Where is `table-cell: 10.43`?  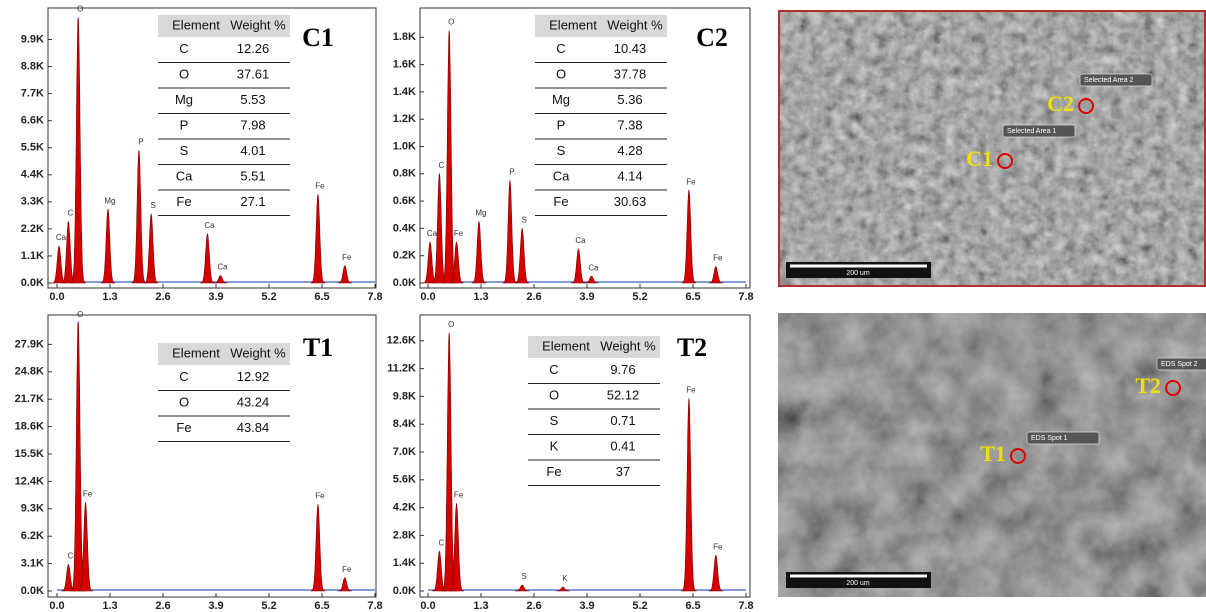 table-cell: 10.43 is located at coordinates (630, 48).